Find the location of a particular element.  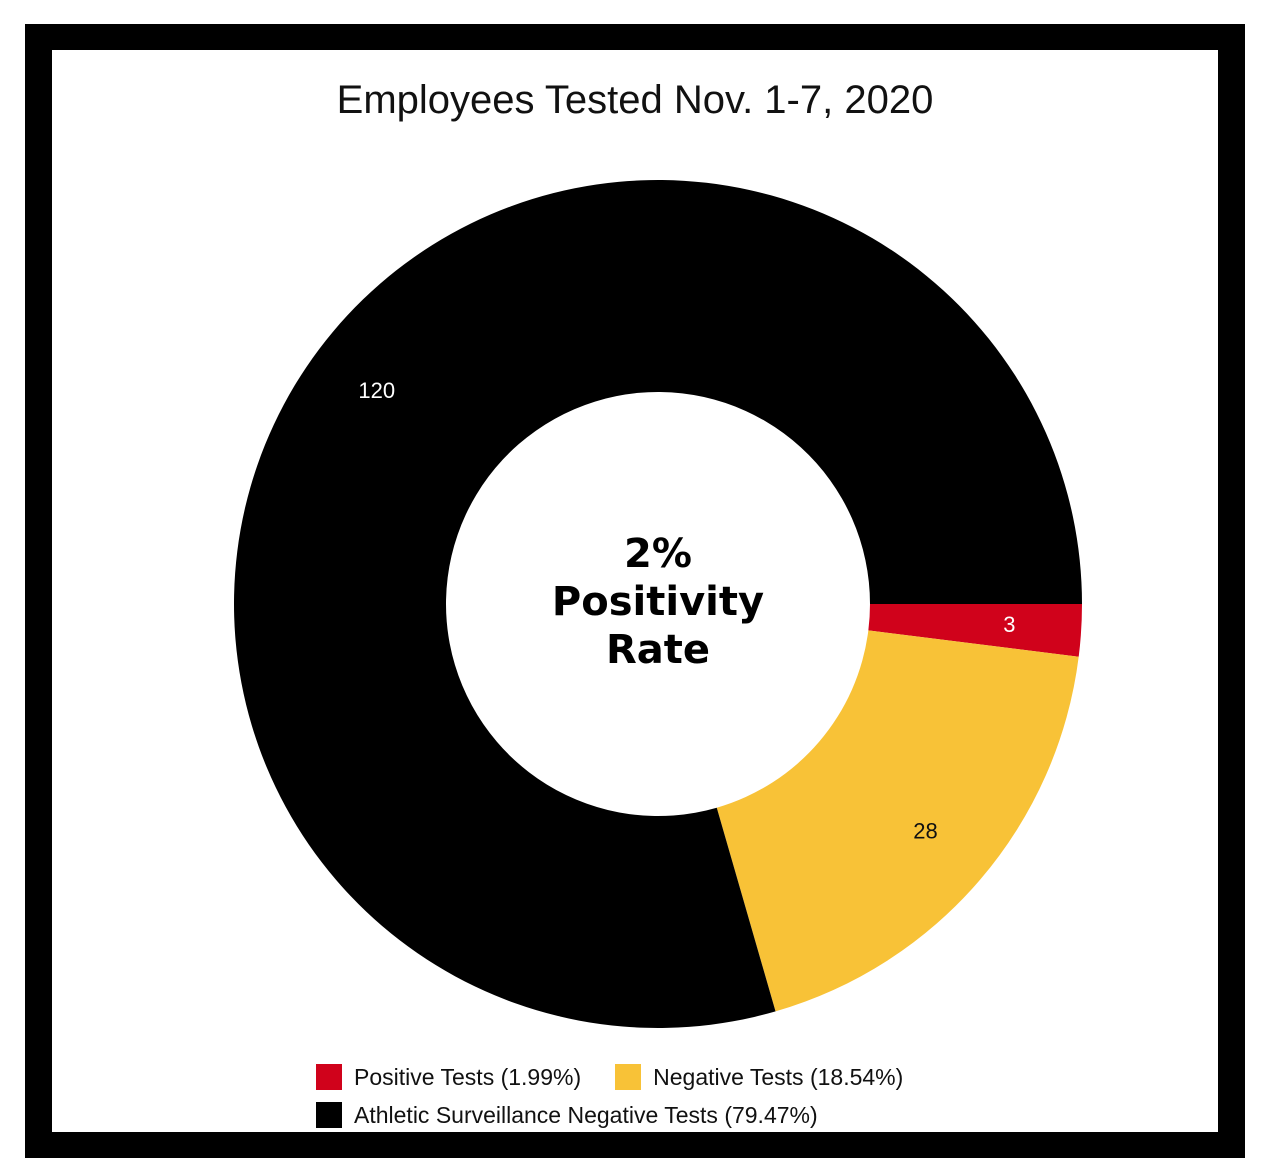

legend-item-negative-tests: Negative Tests (18.54%) is located at coordinates (759, 1077).